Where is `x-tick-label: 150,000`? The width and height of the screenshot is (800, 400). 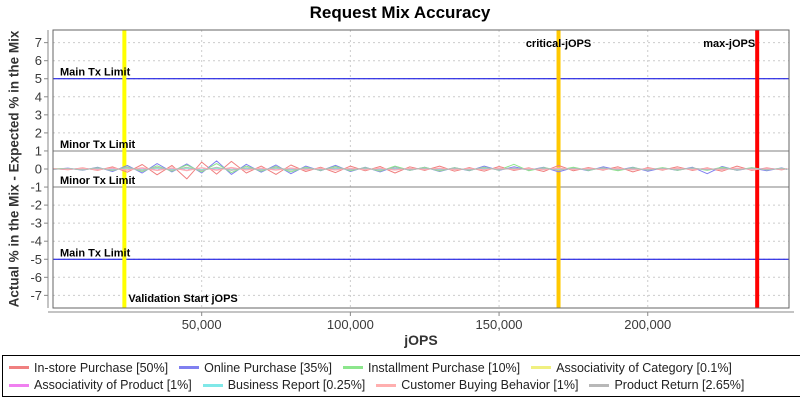 x-tick-label: 150,000 is located at coordinates (499, 324).